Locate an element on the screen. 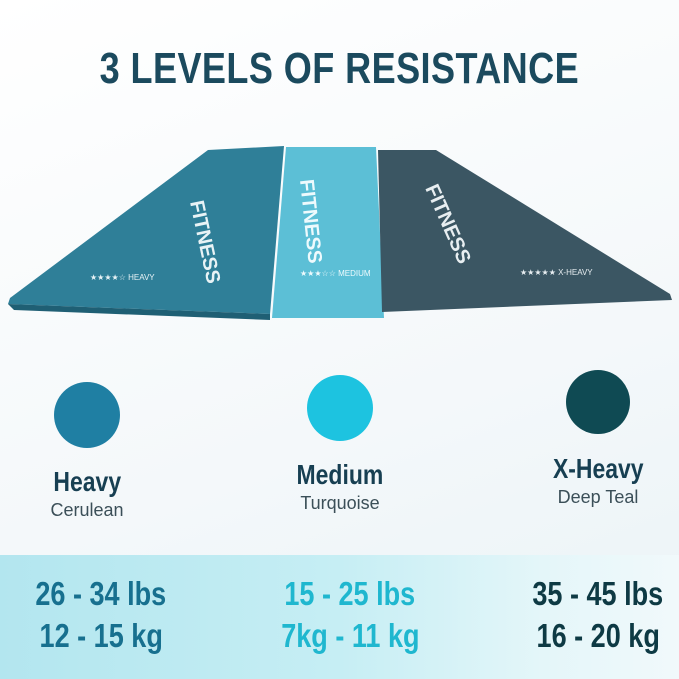 The width and height of the screenshot is (679, 679). title-text: 3 LEVELS OF RESISTANCE is located at coordinates (339, 68).